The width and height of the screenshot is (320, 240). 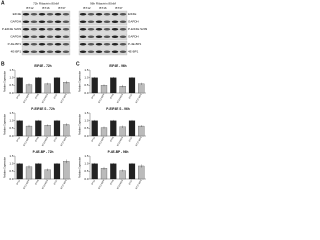 I want to click on chart-title: P-EIF4E S - 96h, so click(x=117, y=109).